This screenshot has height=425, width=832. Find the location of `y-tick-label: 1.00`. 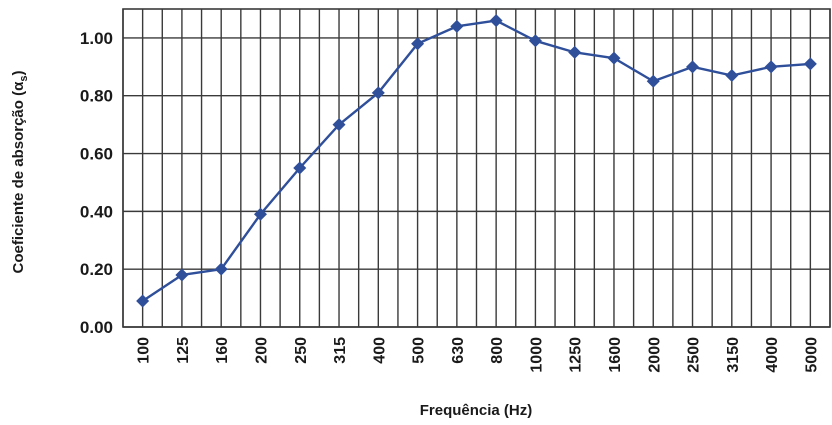

y-tick-label: 1.00 is located at coordinates (96, 38).